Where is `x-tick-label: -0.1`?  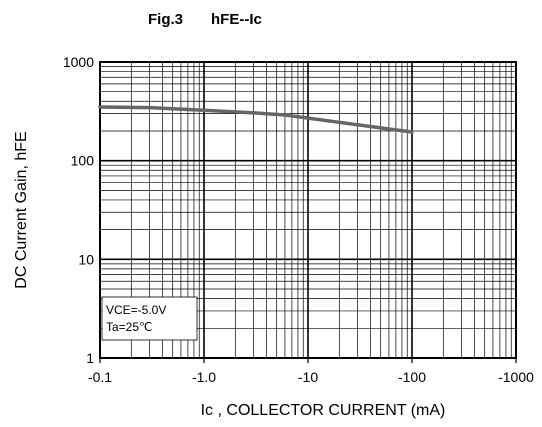
x-tick-label: -0.1 is located at coordinates (100, 377).